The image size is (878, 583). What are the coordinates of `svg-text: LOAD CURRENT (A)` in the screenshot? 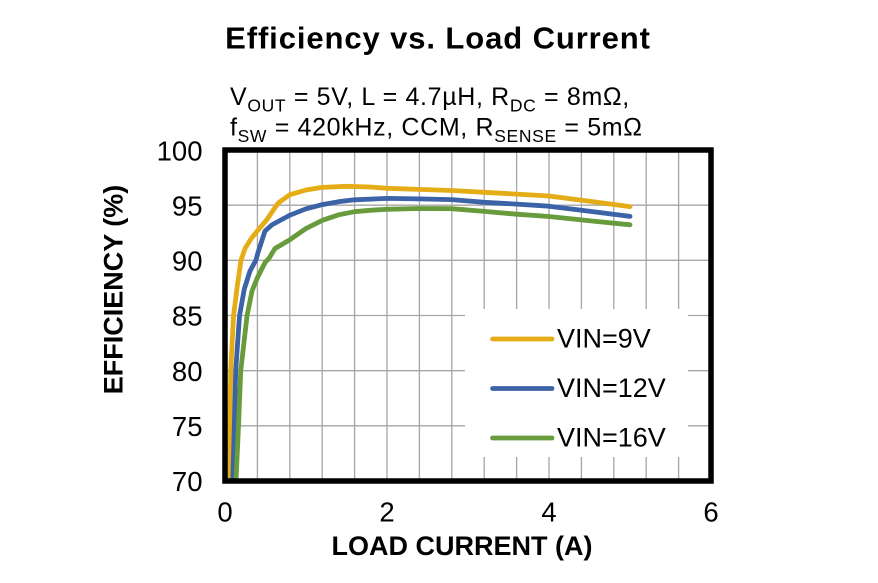 It's located at (462, 546).